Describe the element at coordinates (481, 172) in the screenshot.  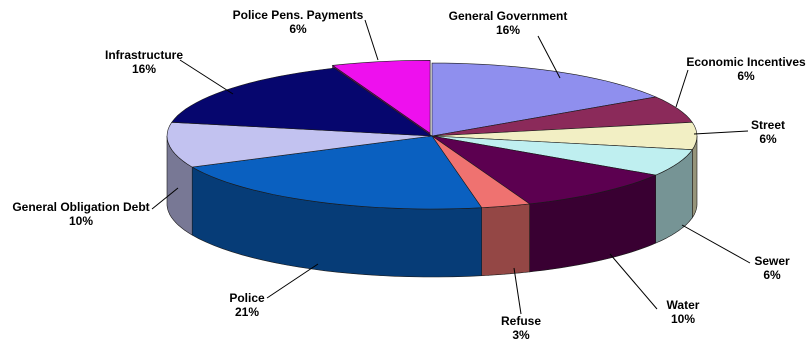
I see `slice-refuse` at that location.